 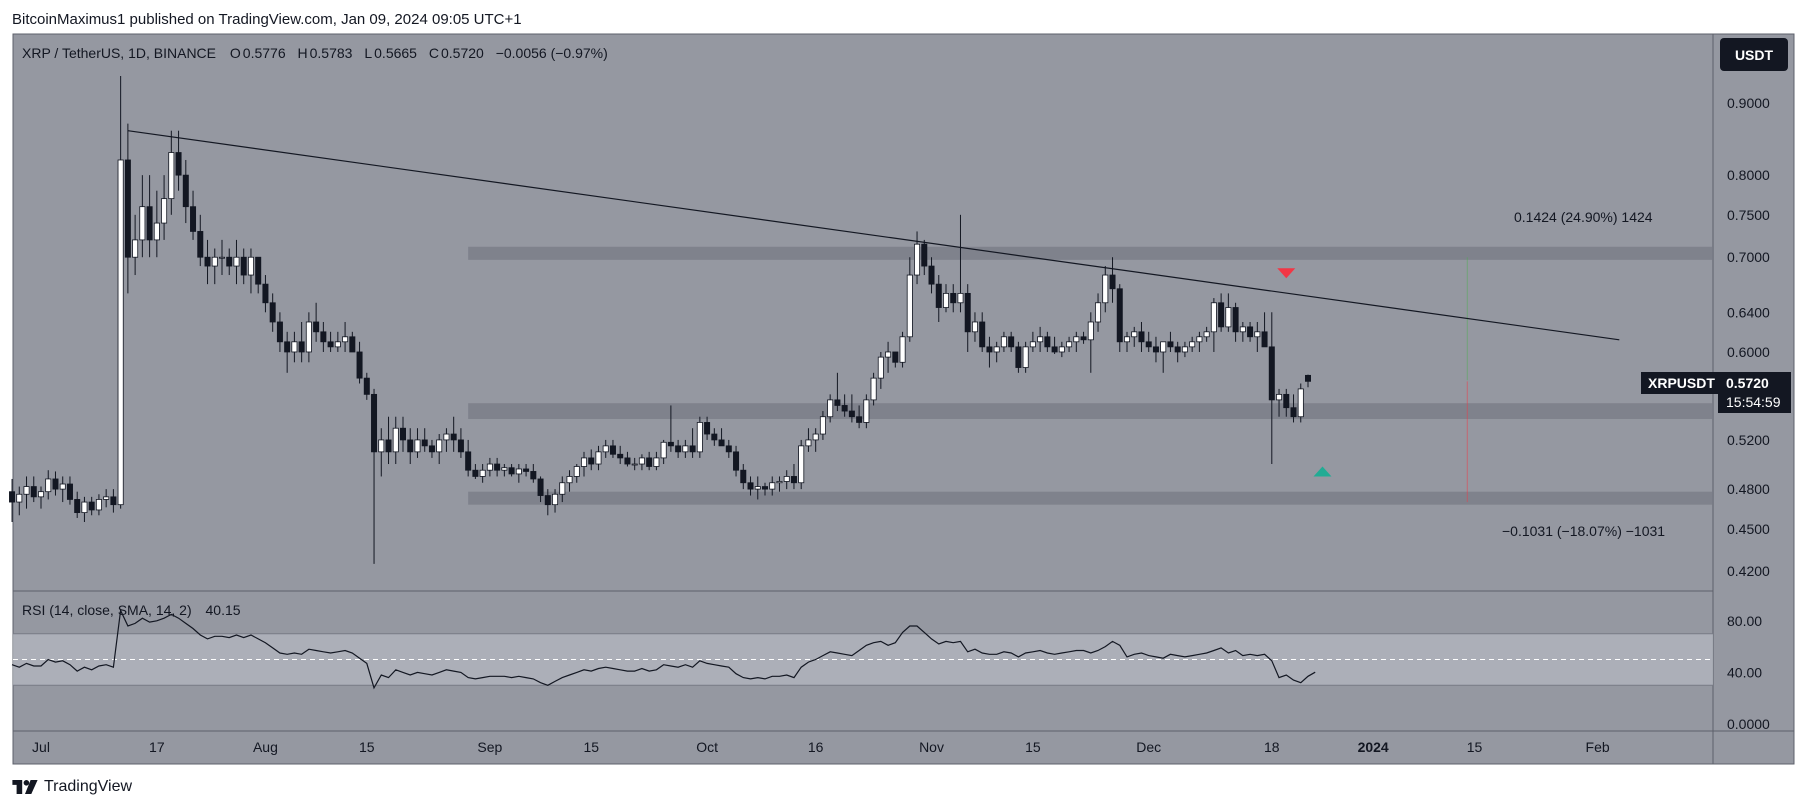 I want to click on tradingview-brand: TradingView, so click(x=72, y=787).